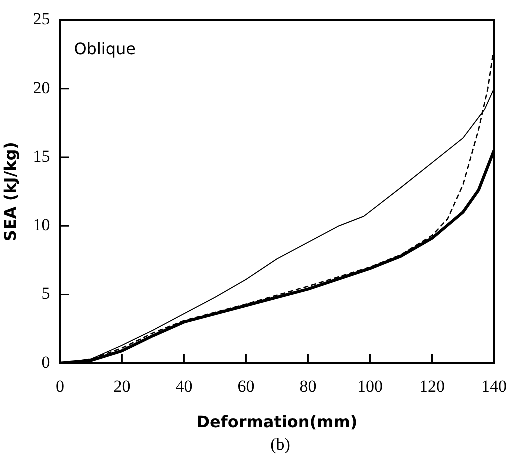  I want to click on y-axis-title: SEA (kJ/kg), so click(10, 192).